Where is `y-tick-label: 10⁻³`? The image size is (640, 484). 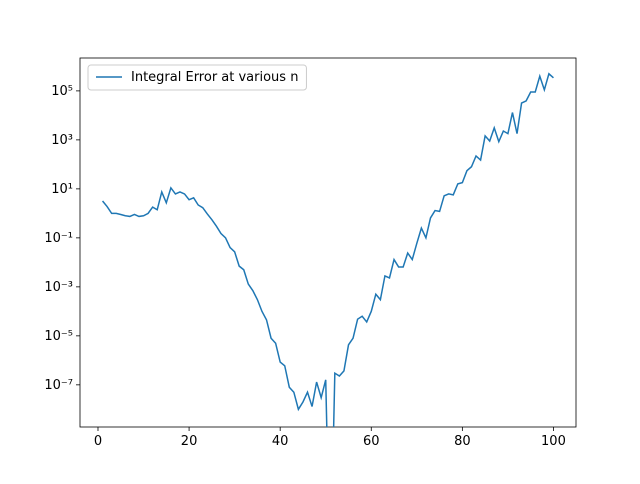 y-tick-label: 10⁻³ is located at coordinates (58, 287).